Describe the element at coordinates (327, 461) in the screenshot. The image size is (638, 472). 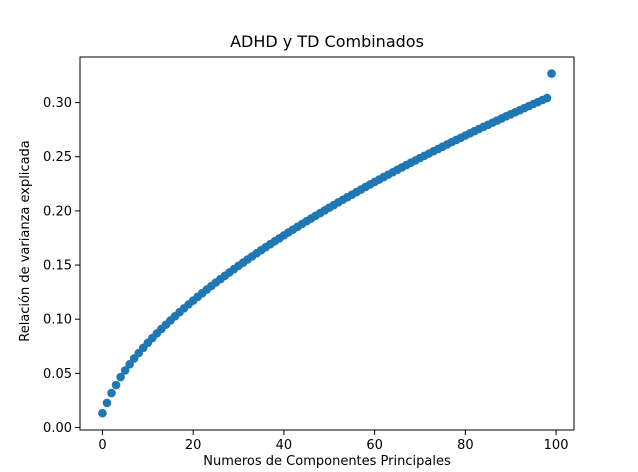
I see `x-axis-label: Numeros de Componentes Principales` at that location.